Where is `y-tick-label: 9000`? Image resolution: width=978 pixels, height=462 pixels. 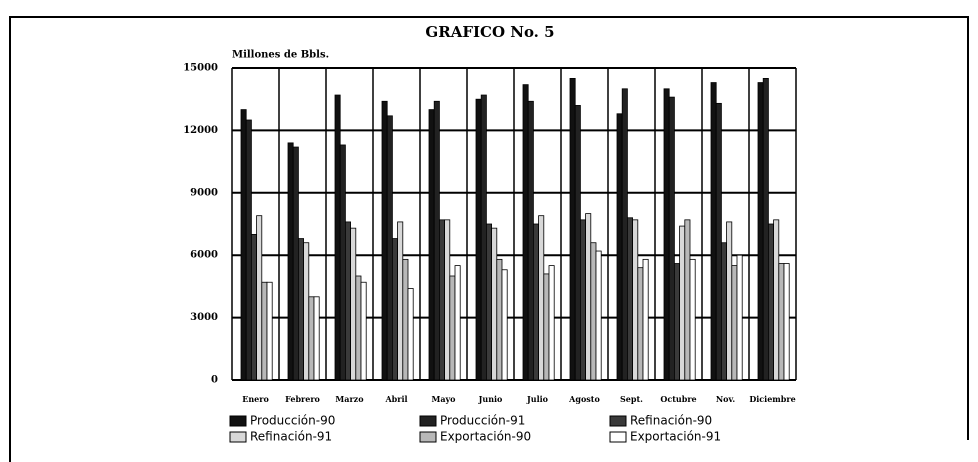
y-tick-label: 9000 is located at coordinates (204, 192).